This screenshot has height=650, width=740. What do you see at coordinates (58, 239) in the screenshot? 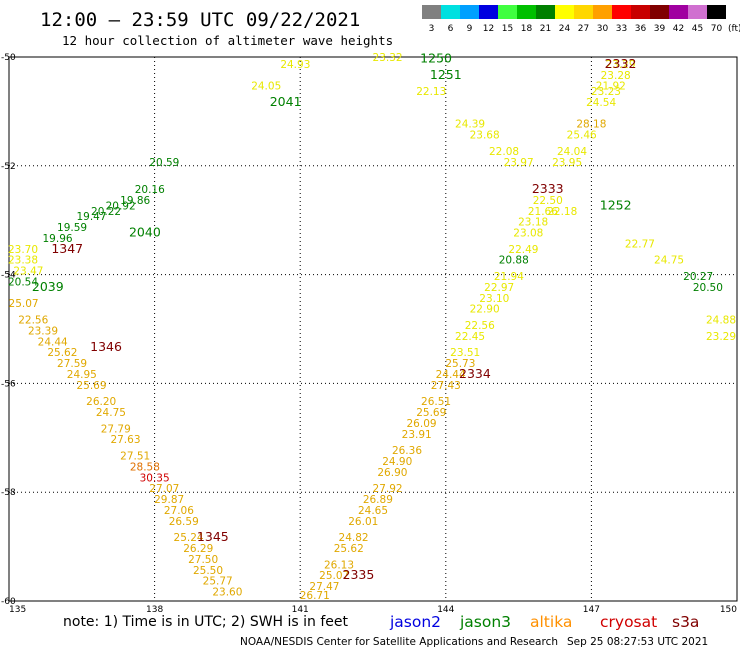
I see `wave-height-label: 19.96` at bounding box center [58, 239].